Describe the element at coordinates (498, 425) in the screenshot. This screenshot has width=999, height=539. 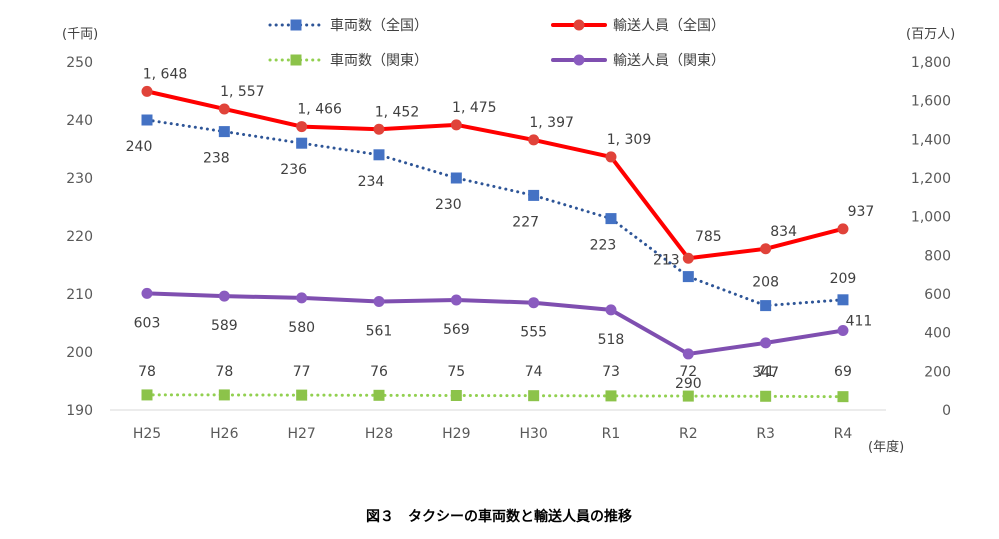
I see `x-axis: H25 H26 H27 H28 H29 H30 R1 R2 R3 R4` at that location.